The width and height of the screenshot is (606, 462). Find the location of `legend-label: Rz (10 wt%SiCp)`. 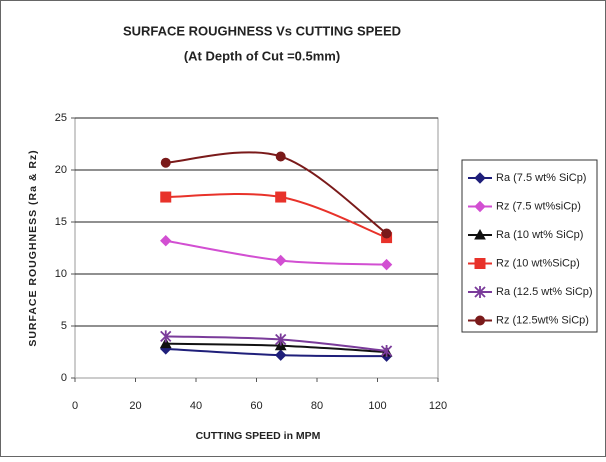

legend-label: Rz (10 wt%SiCp) is located at coordinates (538, 263).